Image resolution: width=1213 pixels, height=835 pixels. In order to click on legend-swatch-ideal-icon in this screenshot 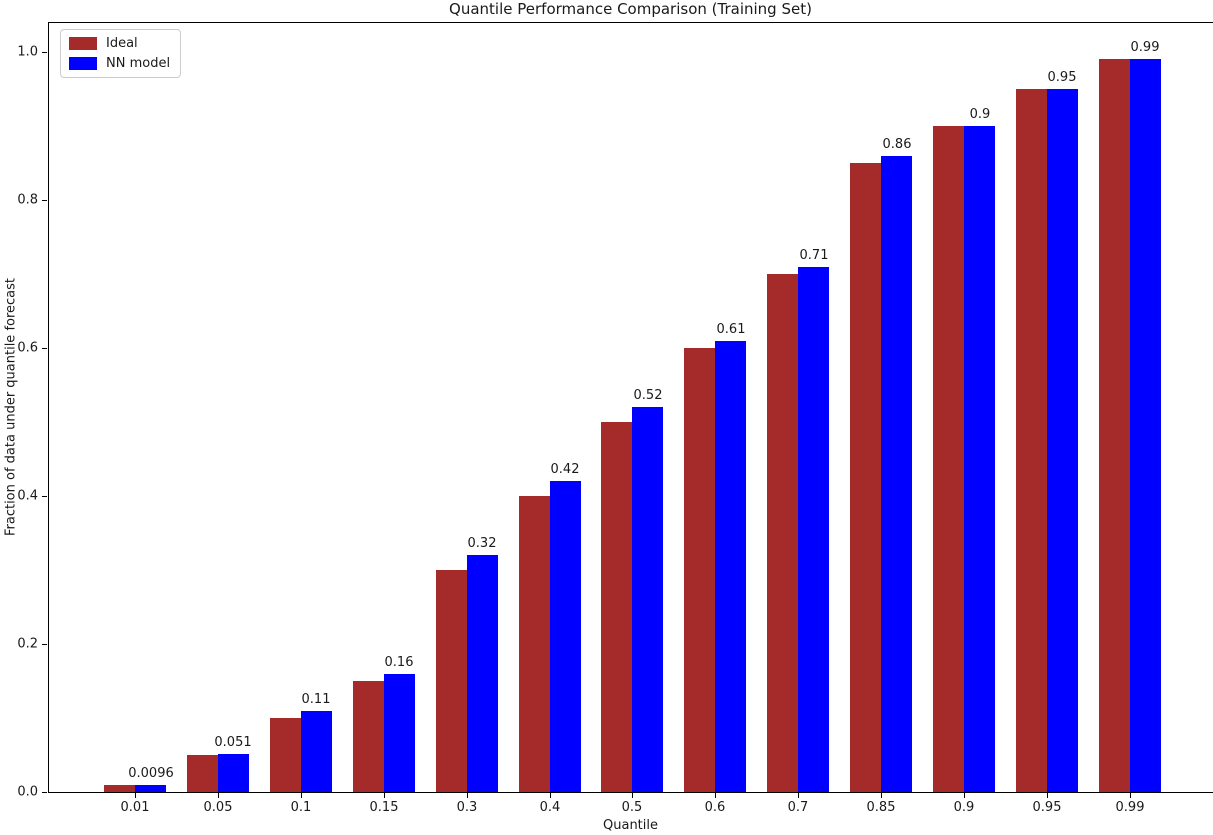, I will do `click(83, 43)`.